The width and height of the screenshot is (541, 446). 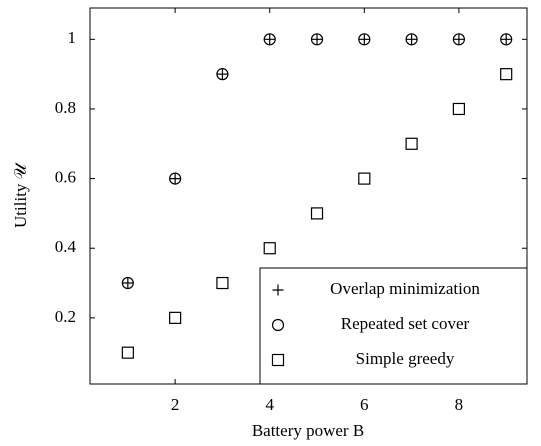 What do you see at coordinates (65, 176) in the screenshot?
I see `y-tick-label: 0.6` at bounding box center [65, 176].